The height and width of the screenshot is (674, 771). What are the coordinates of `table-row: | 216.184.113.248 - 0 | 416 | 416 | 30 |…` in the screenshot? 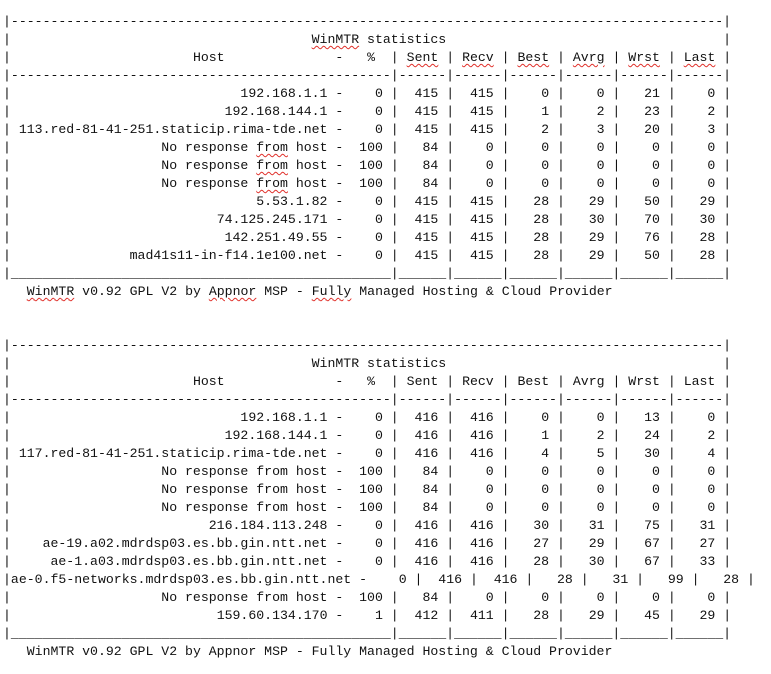 It's located at (367, 525).